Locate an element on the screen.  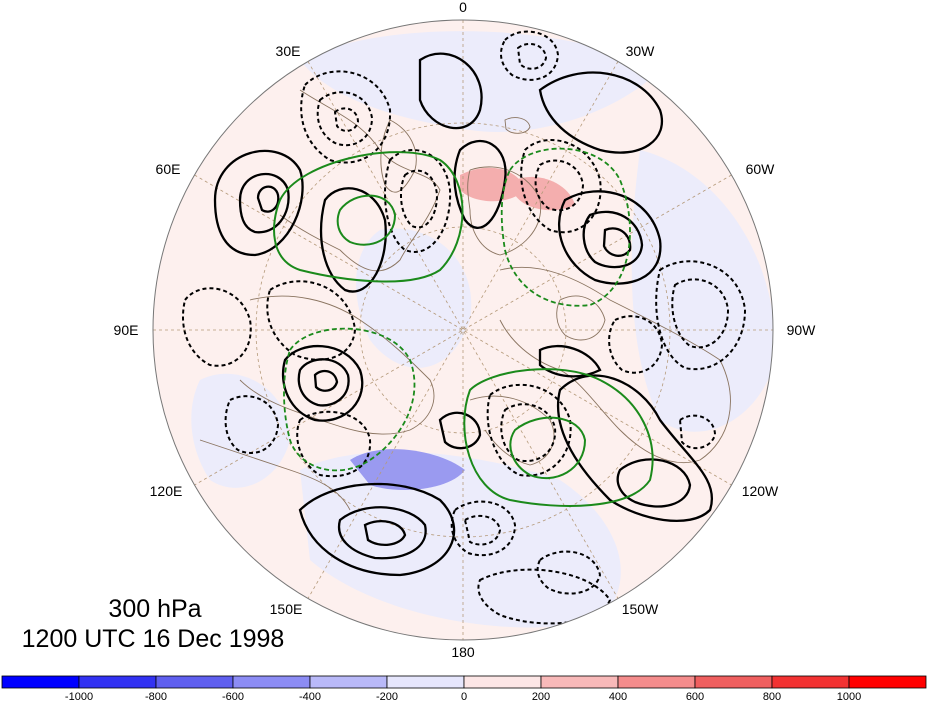
colorbar-tick-label: 600 is located at coordinates (695, 696).